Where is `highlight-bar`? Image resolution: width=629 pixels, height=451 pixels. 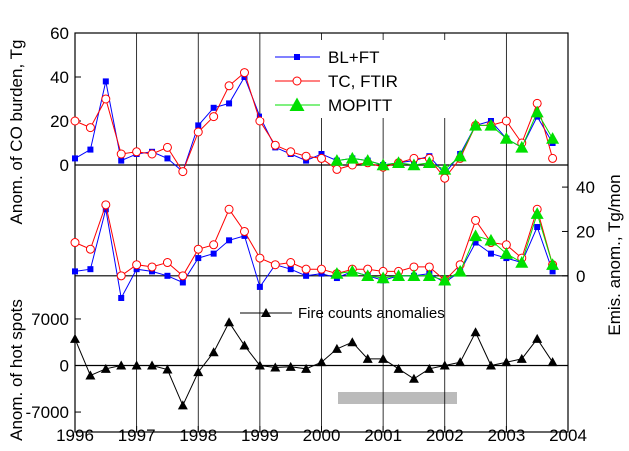
highlight-bar is located at coordinates (397, 398).